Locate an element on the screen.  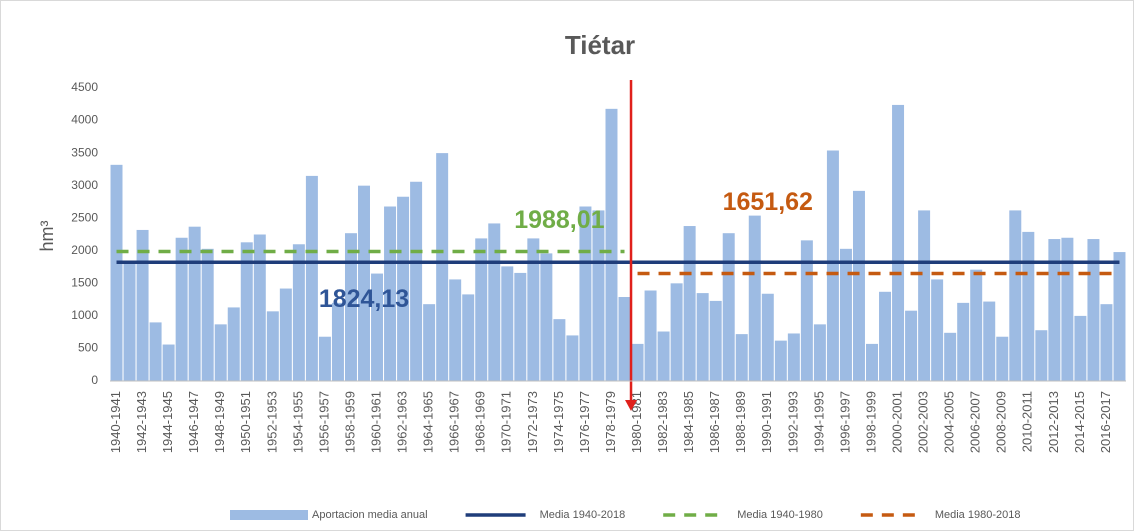
y-tick-label: 0 is located at coordinates (94, 380).